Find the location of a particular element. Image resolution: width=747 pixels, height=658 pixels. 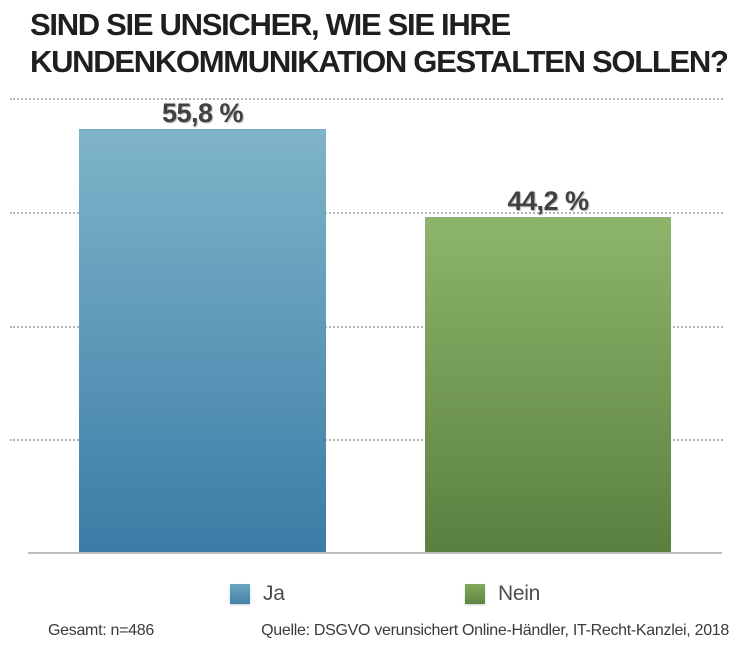

legend-swatch-nein is located at coordinates (475, 594).